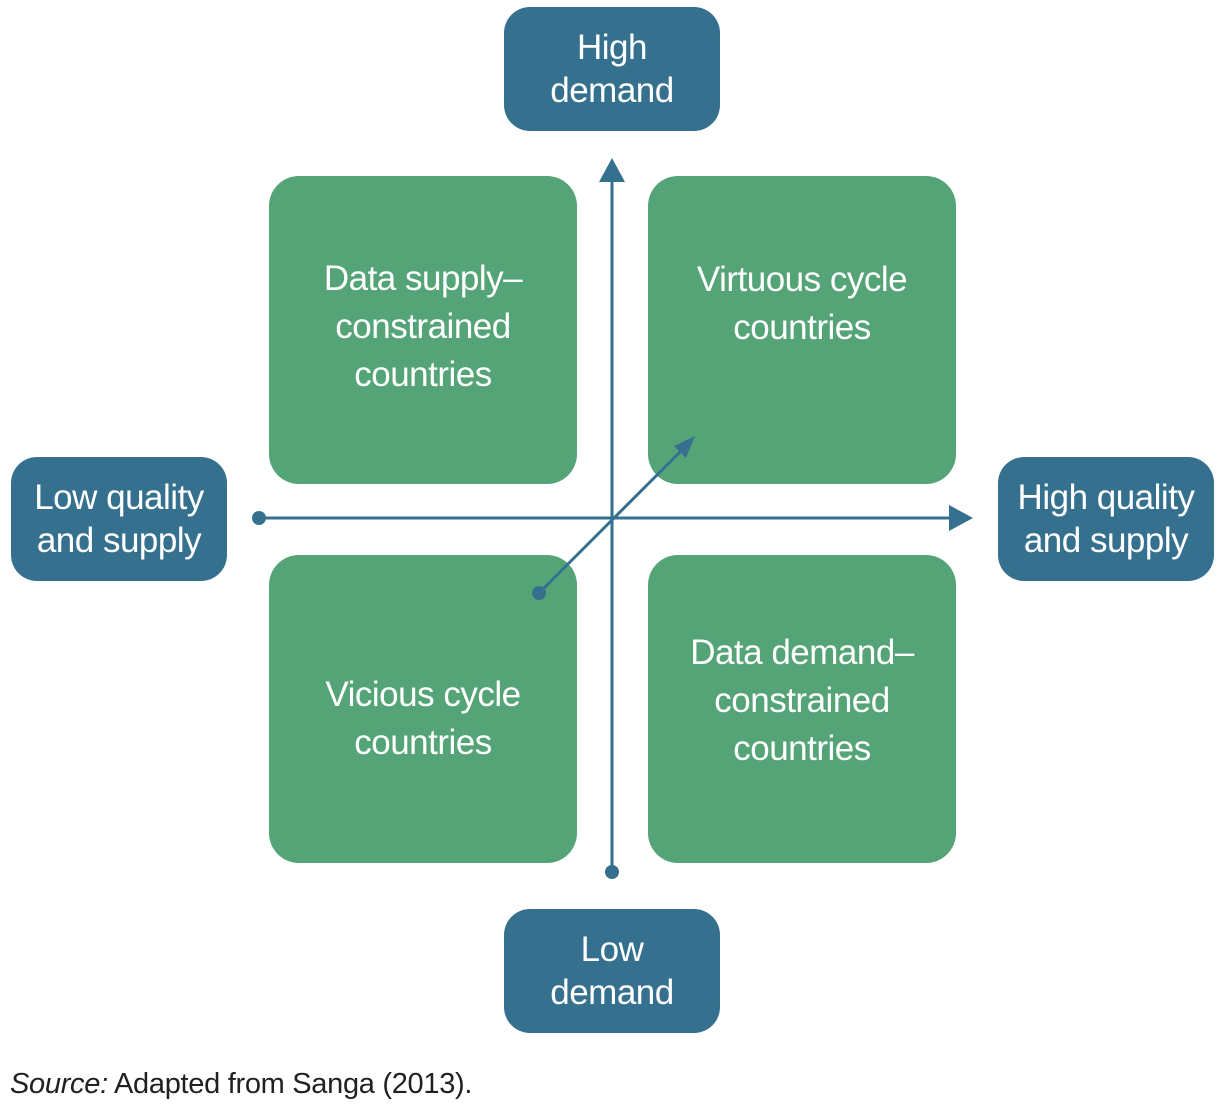 The width and height of the screenshot is (1230, 1112). Describe the element at coordinates (802, 652) in the screenshot. I see `quadrant-label-line: Data demand–` at that location.